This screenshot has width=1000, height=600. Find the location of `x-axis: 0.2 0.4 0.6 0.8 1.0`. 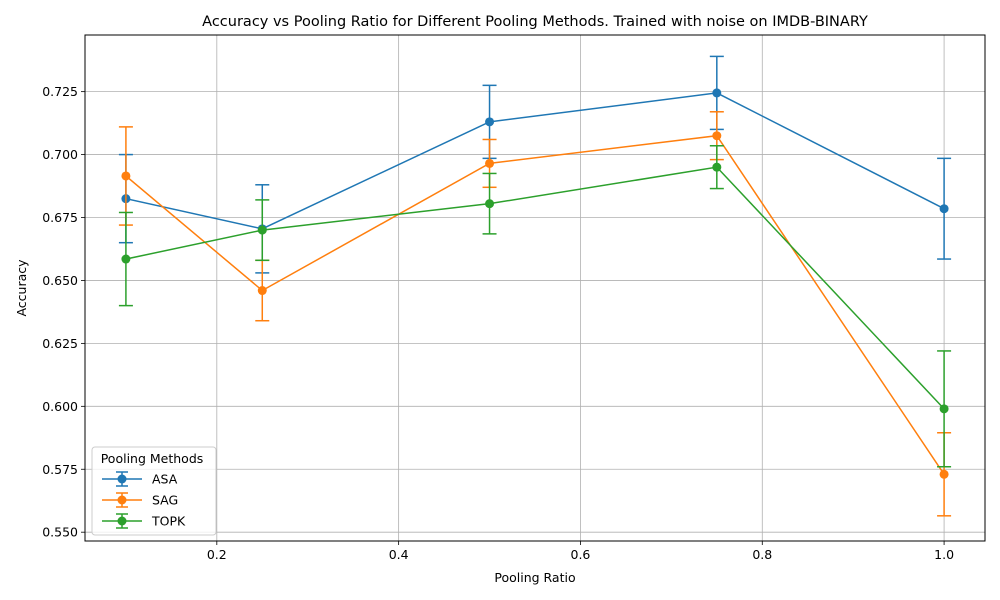

x-axis: 0.2 0.4 0.6 0.8 1.0 is located at coordinates (580, 551).